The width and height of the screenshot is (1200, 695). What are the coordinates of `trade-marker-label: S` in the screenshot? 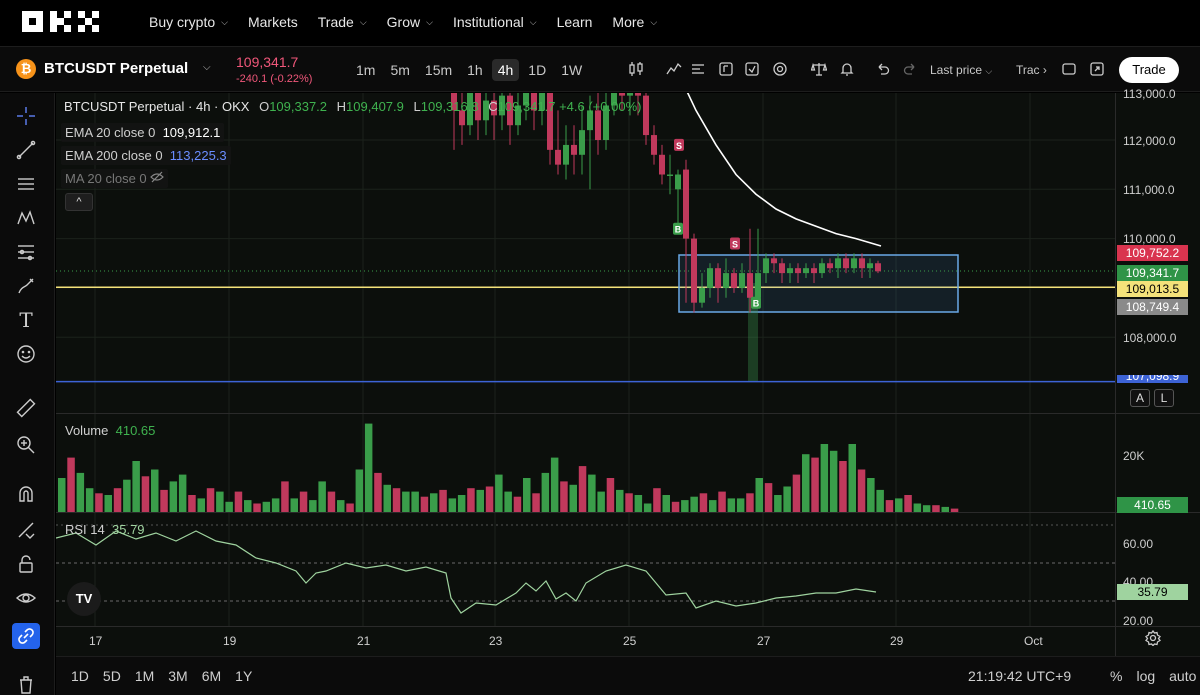 It's located at (735, 245).